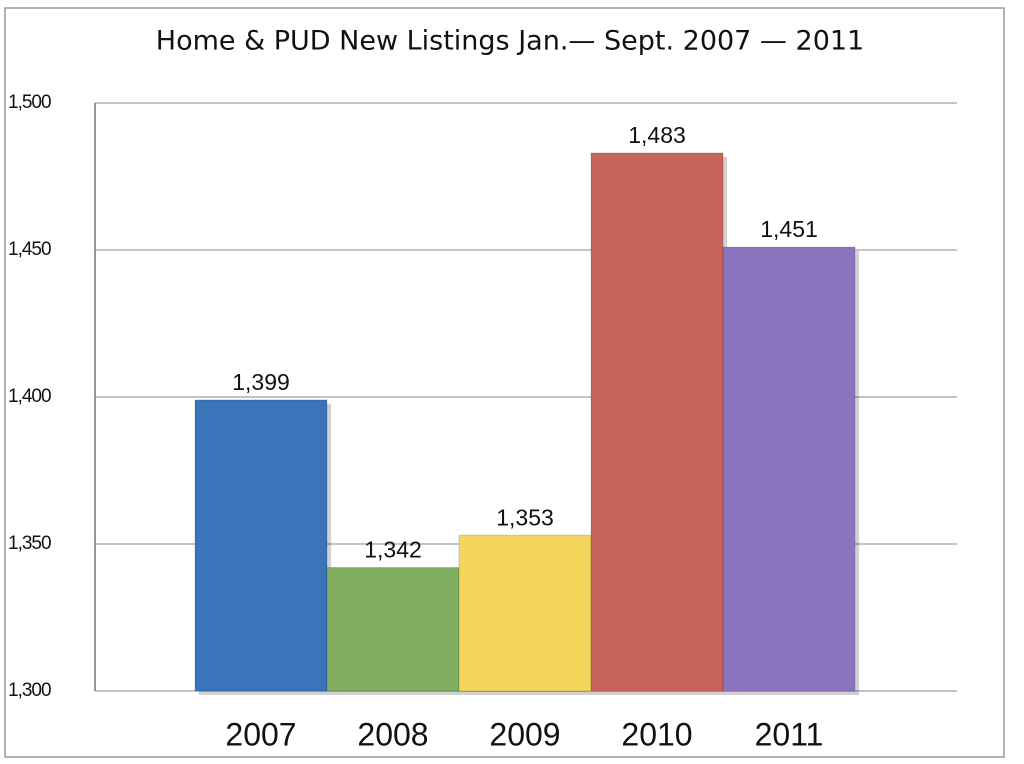  Describe the element at coordinates (789, 734) in the screenshot. I see `x-tick-label: 2011` at that location.